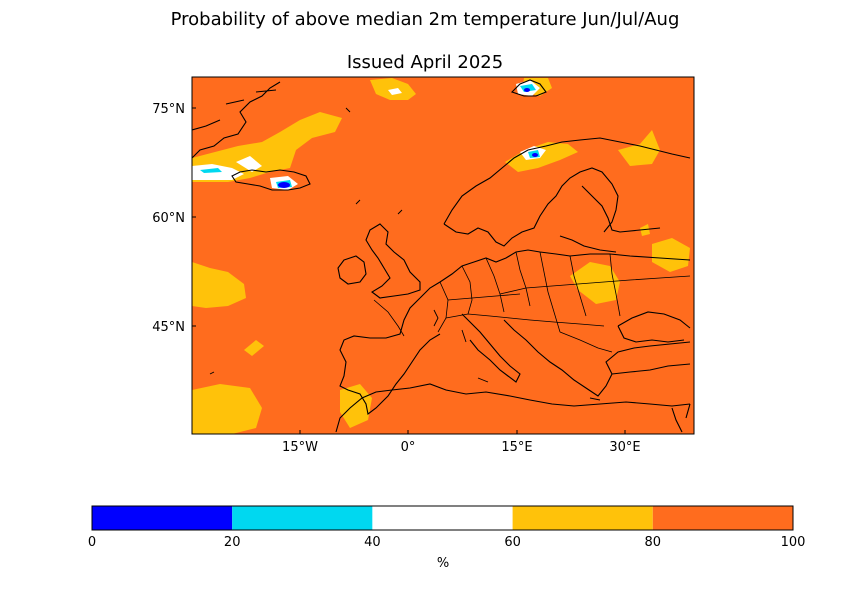 This screenshot has height=600, width=850. I want to click on lat-axis: 75°N 60°N 45°N, so click(174, 218).